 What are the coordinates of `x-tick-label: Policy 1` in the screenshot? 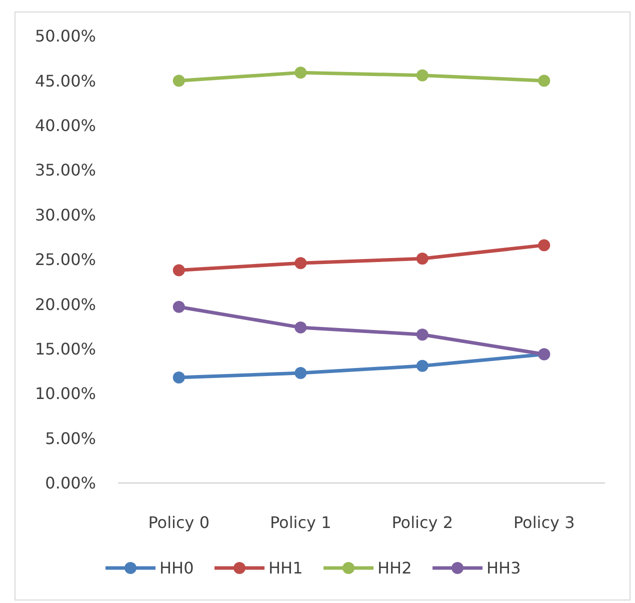 It's located at (301, 522).